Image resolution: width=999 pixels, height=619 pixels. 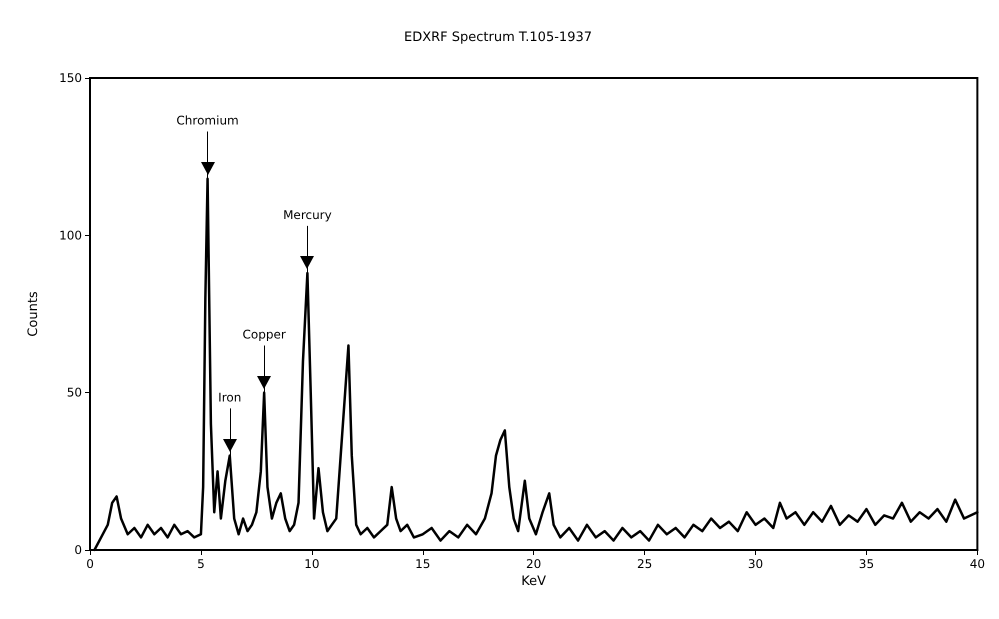 I want to click on annotation: Chromium, so click(x=207, y=120).